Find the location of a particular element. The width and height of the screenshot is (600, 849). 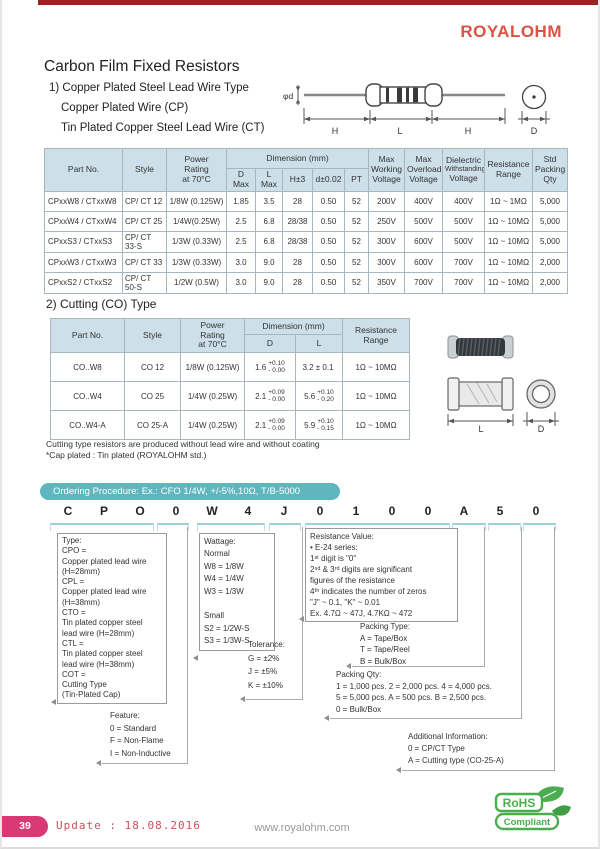

col-header-lmax: L Max is located at coordinates (269, 180).